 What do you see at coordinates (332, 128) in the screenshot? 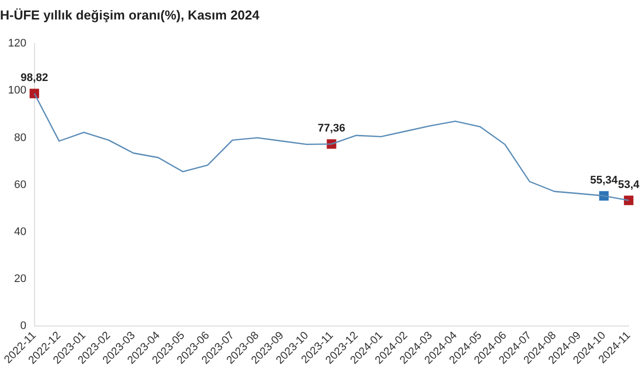
I see `data-label: 77,36` at bounding box center [332, 128].